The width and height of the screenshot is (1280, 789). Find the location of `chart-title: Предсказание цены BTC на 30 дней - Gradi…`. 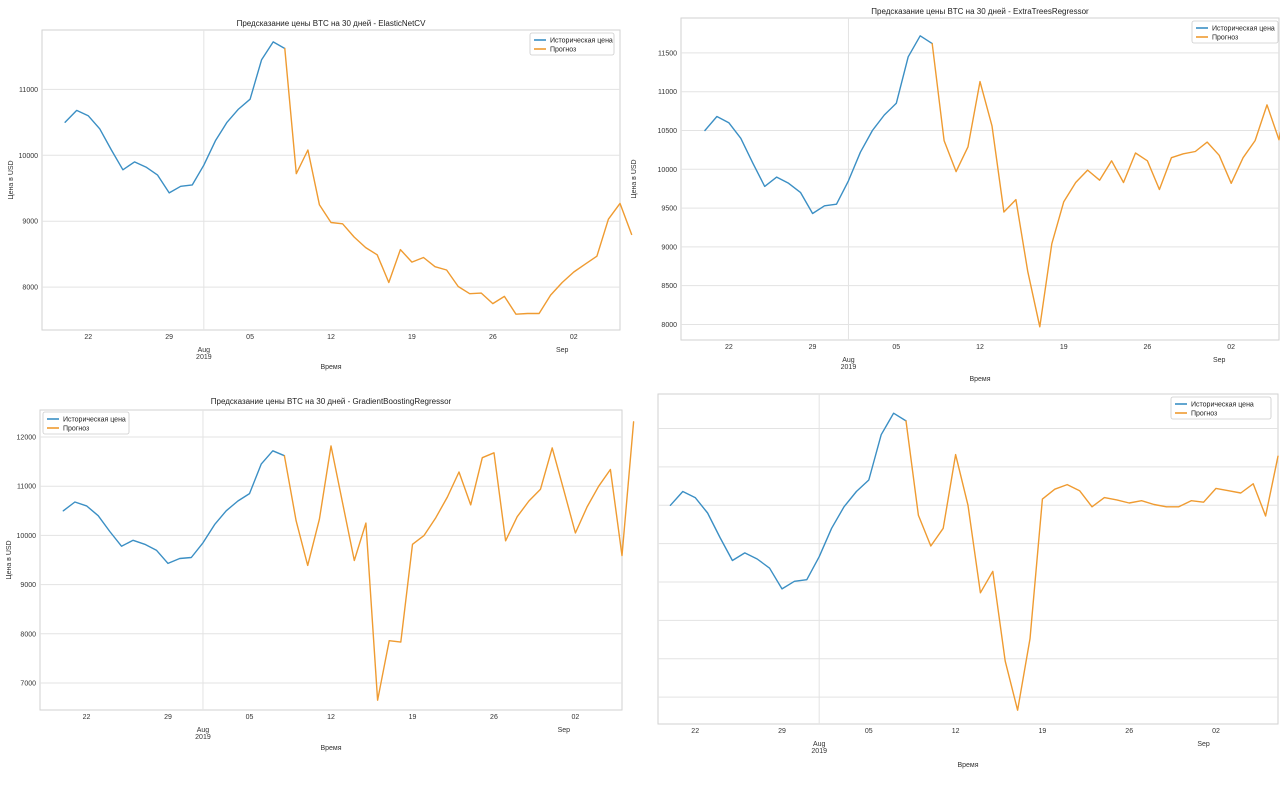

chart-title: Предсказание цены BTC на 30 дней - Gradi… is located at coordinates (331, 401).